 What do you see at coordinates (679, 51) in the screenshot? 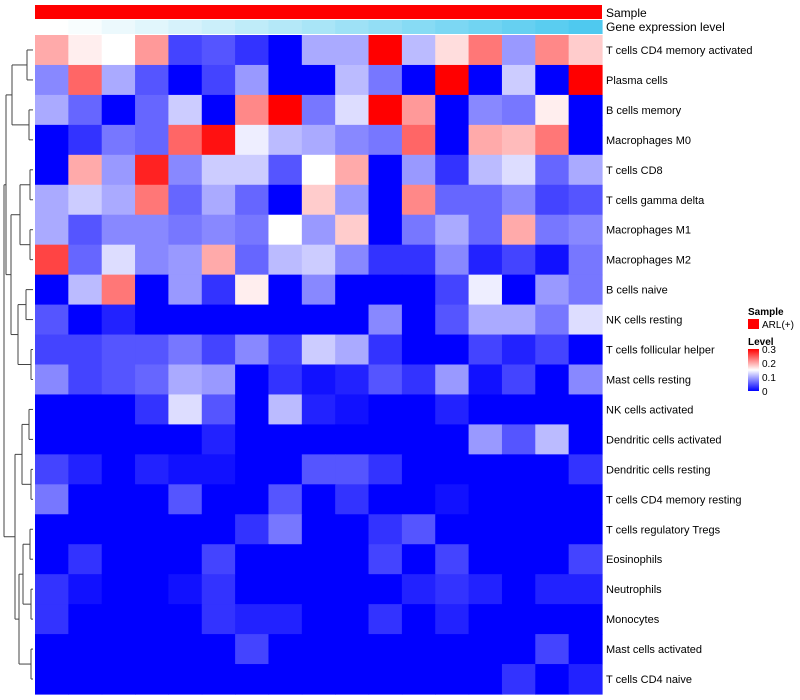
I see `row-label: T cells CD4 memory activated` at bounding box center [679, 51].